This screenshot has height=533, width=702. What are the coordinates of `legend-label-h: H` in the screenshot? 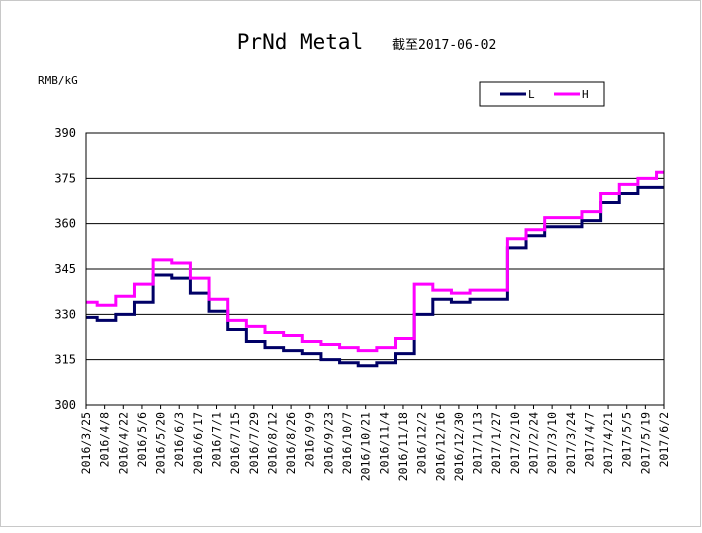 It's located at (585, 94).